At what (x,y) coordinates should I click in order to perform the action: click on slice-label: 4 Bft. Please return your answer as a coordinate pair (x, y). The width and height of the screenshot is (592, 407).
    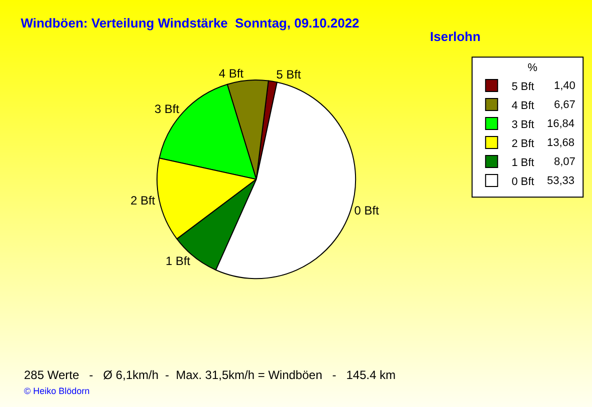
    Looking at the image, I should click on (231, 73).